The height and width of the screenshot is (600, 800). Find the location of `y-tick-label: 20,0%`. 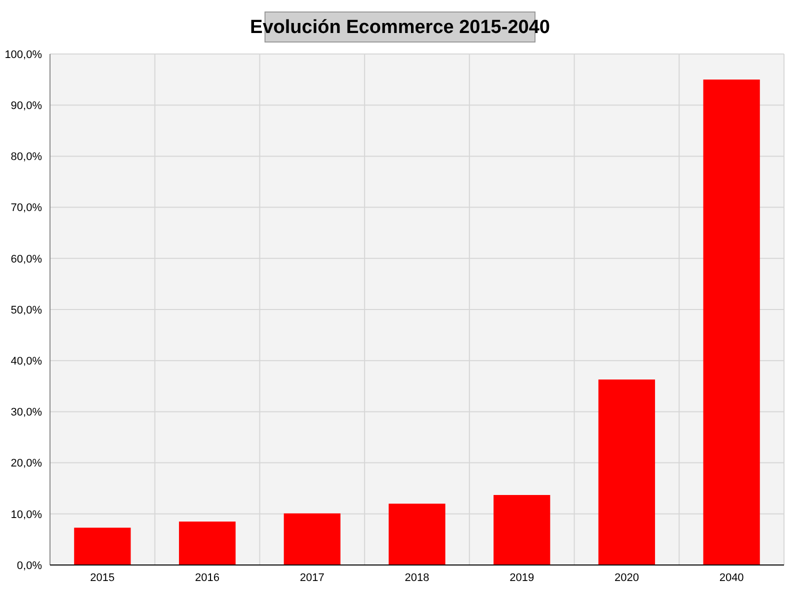

y-tick-label: 20,0% is located at coordinates (26, 464).